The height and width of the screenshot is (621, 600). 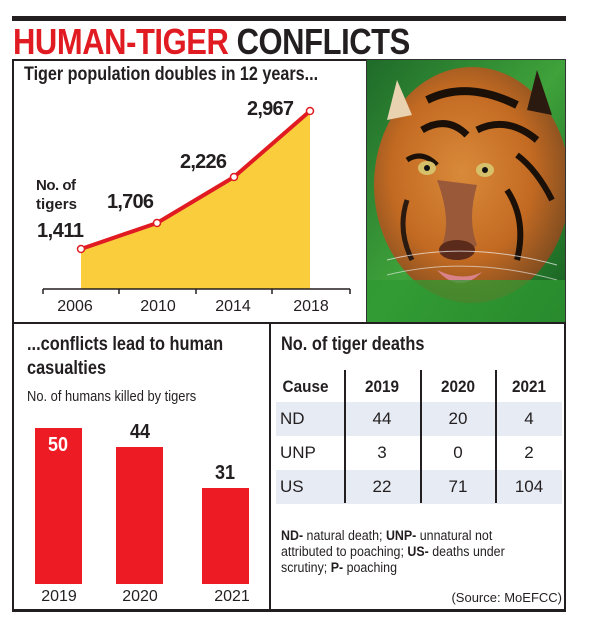 What do you see at coordinates (310, 111) in the screenshot?
I see `data-point-2018` at bounding box center [310, 111].